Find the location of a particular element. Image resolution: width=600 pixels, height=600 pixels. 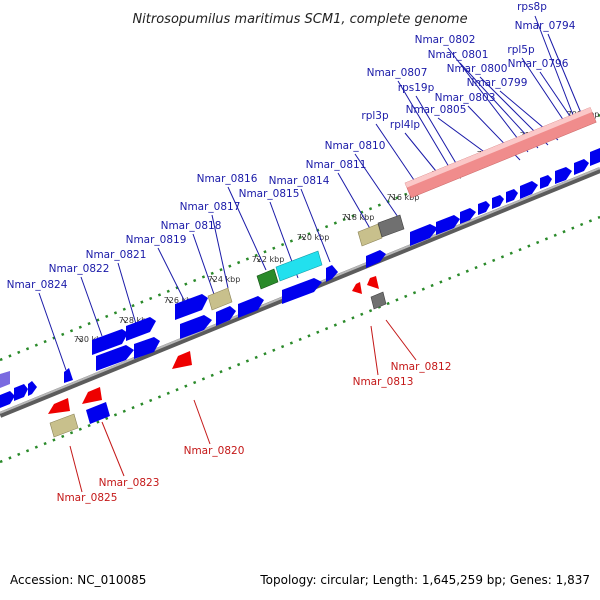

gene-label: Nmar_0821 is located at coordinates (116, 255).